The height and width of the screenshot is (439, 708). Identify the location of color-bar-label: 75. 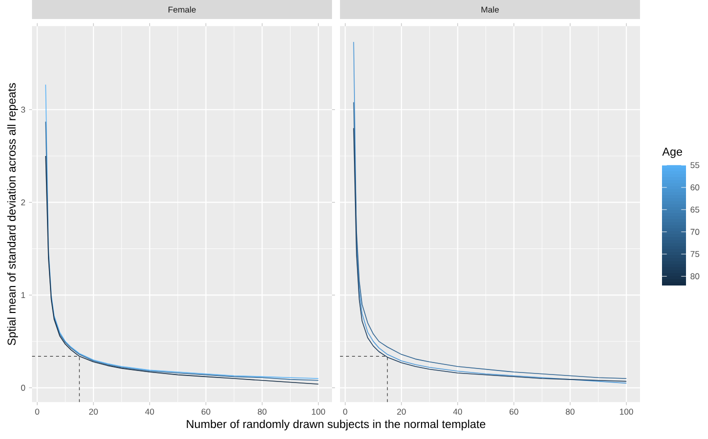
(695, 254).